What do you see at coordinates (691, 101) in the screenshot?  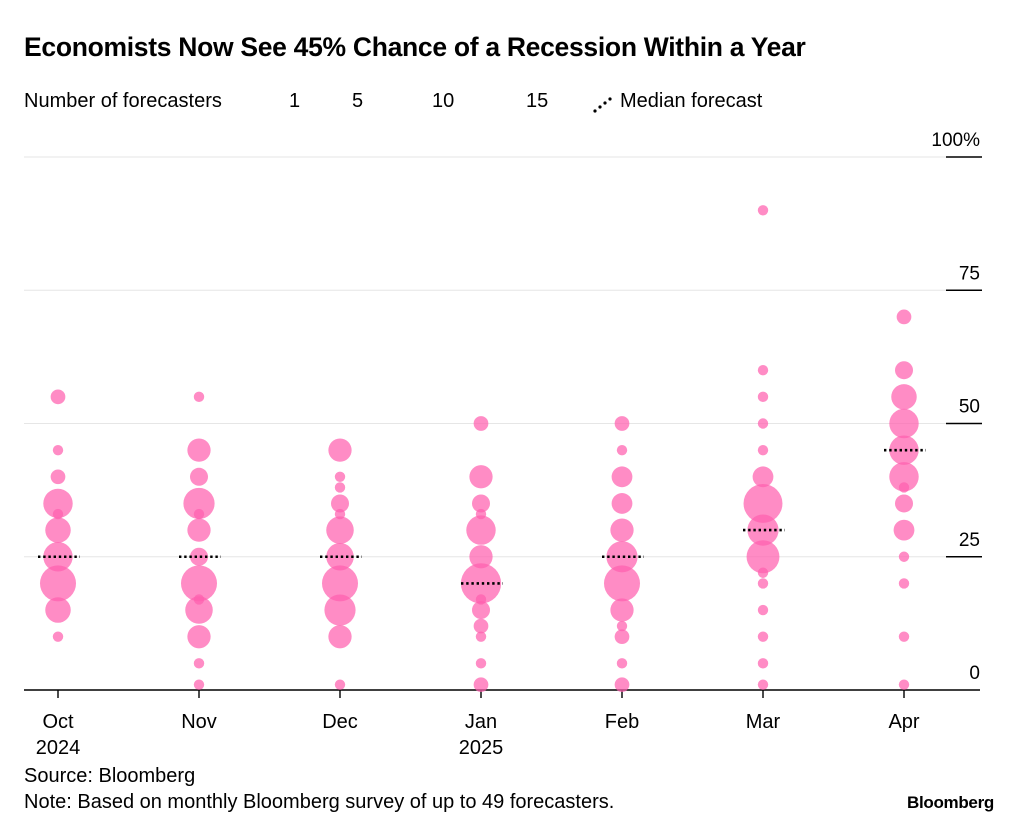 I see `legend-median-label: Median forecast` at bounding box center [691, 101].